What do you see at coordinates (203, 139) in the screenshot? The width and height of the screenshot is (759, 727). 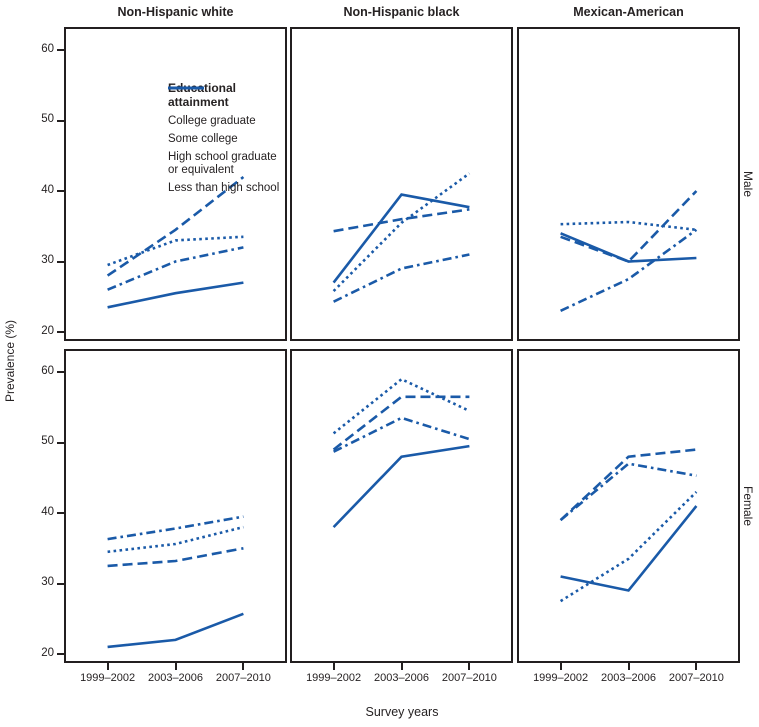 I see `legend-entry-label: Some college` at bounding box center [203, 139].